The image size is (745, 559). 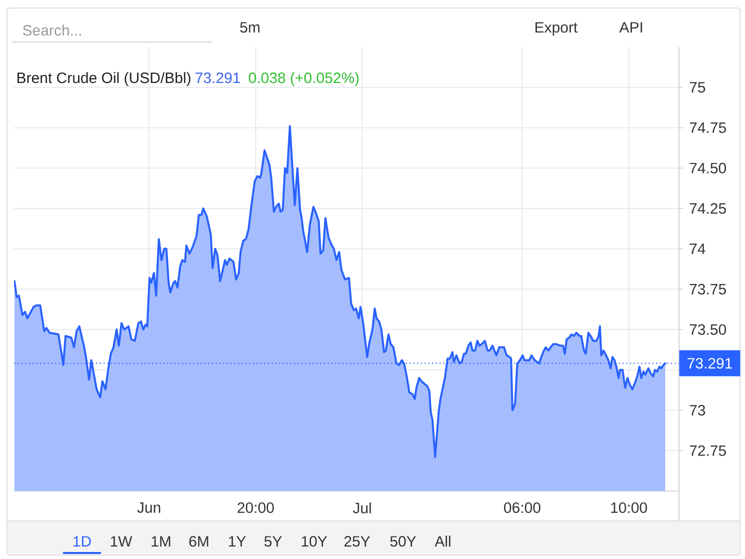 I want to click on x-tick-label: 06:00, so click(x=522, y=507).